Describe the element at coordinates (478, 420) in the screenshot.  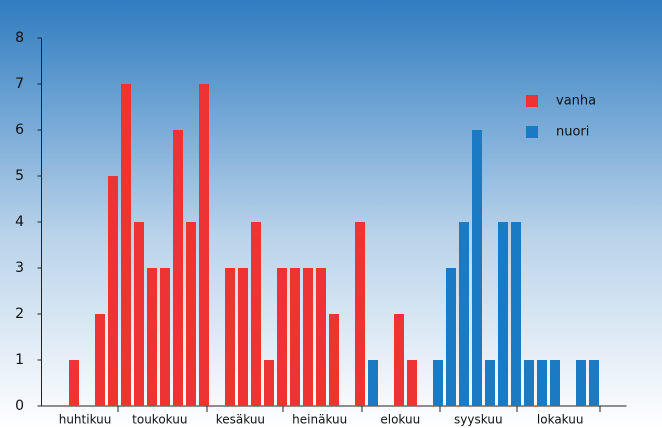
I see `x-tick-label: syyskuu` at that location.